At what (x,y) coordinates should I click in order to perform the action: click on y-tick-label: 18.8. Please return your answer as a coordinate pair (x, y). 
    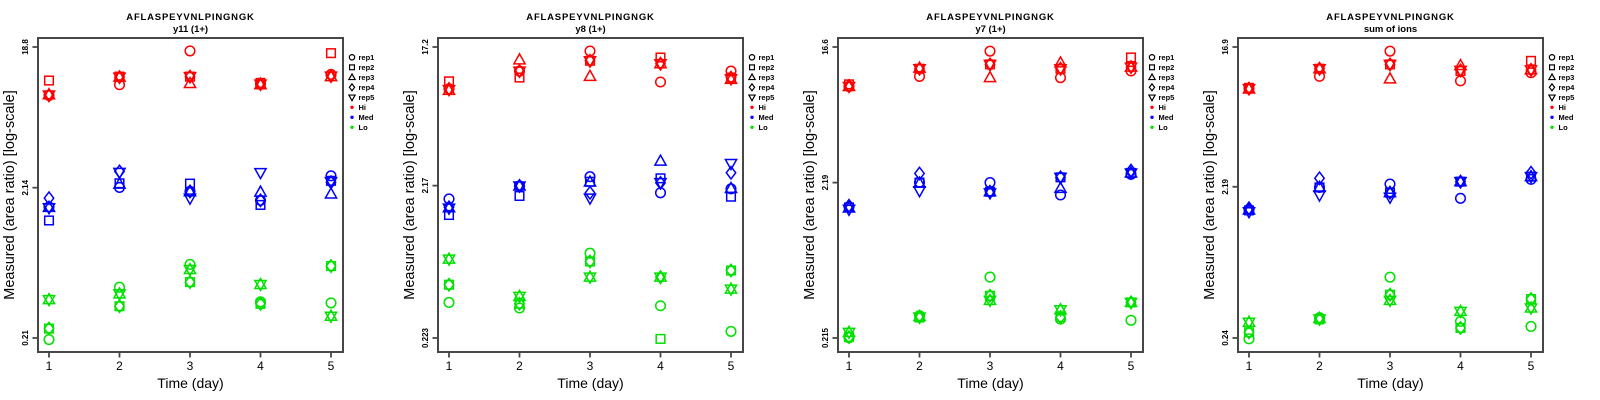
    Looking at the image, I should click on (25, 47).